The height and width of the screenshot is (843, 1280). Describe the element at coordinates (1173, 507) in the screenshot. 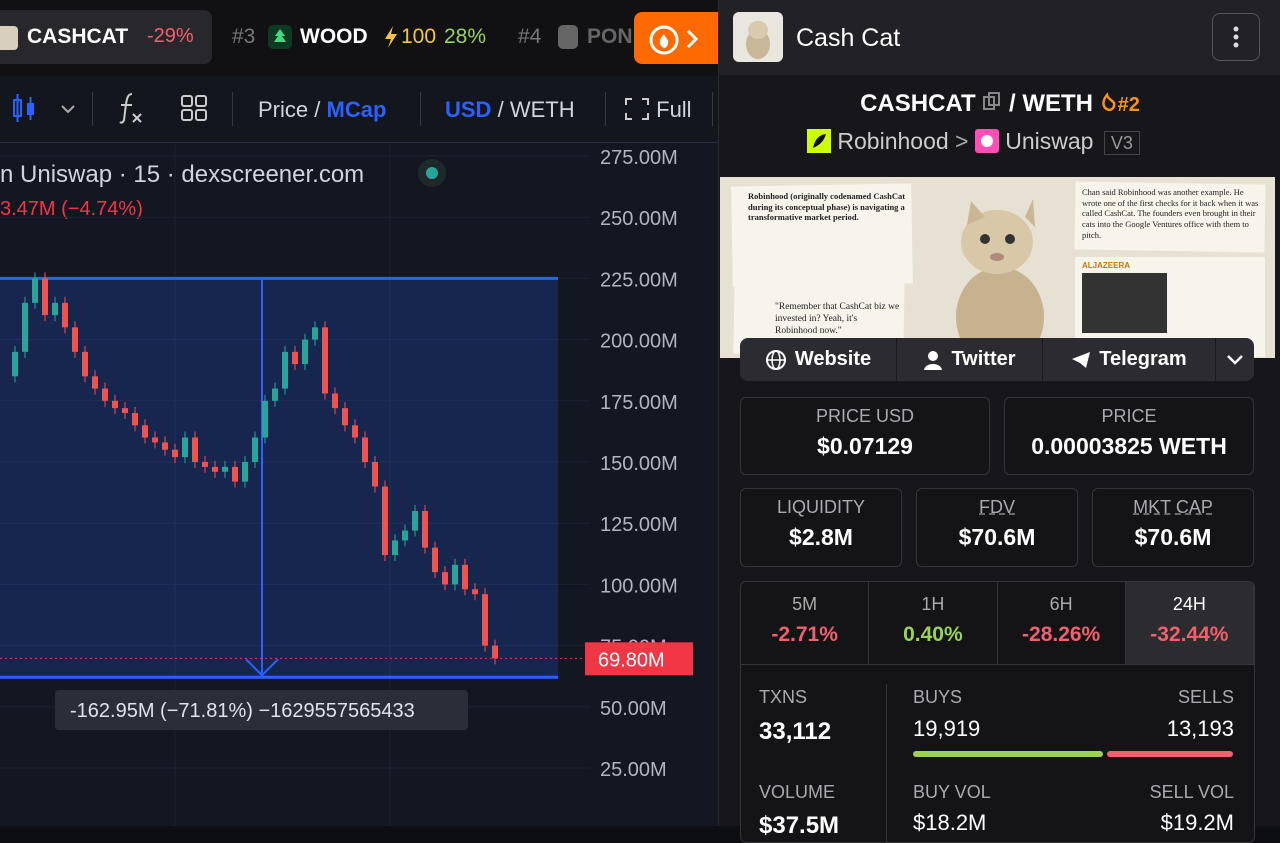

I see `label: MKT CAP` at that location.